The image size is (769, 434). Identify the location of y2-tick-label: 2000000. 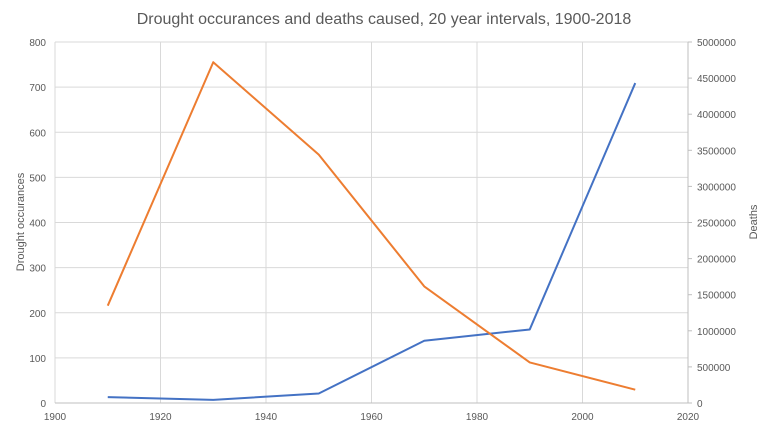
(716, 260).